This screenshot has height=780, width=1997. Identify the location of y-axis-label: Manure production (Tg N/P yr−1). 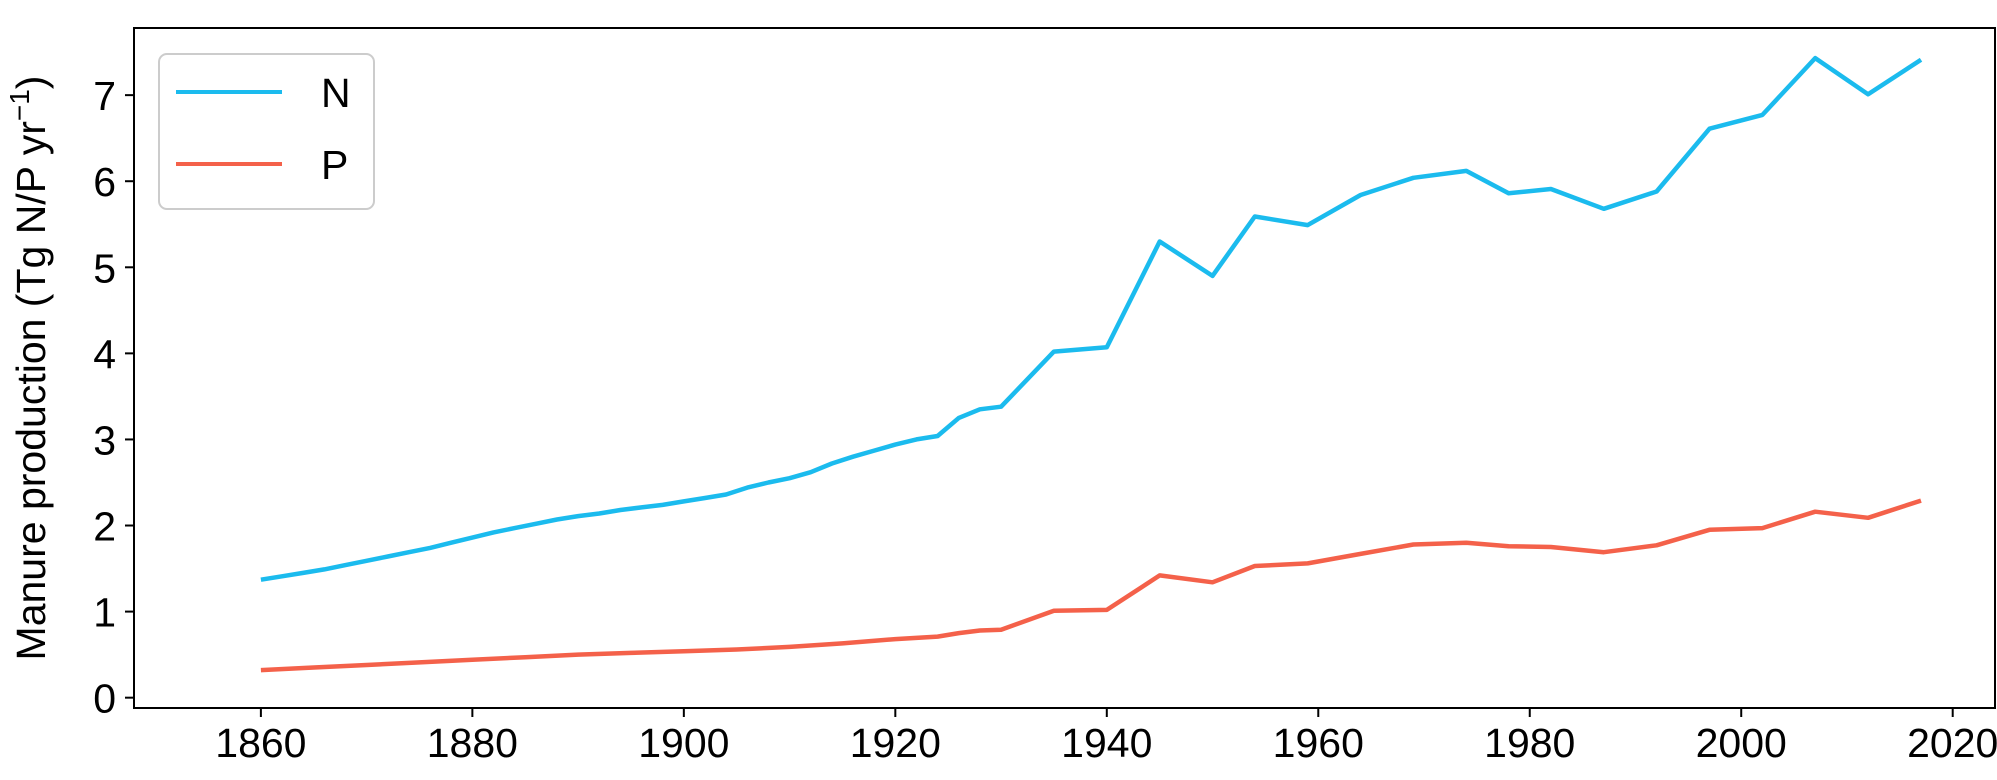
(29, 368).